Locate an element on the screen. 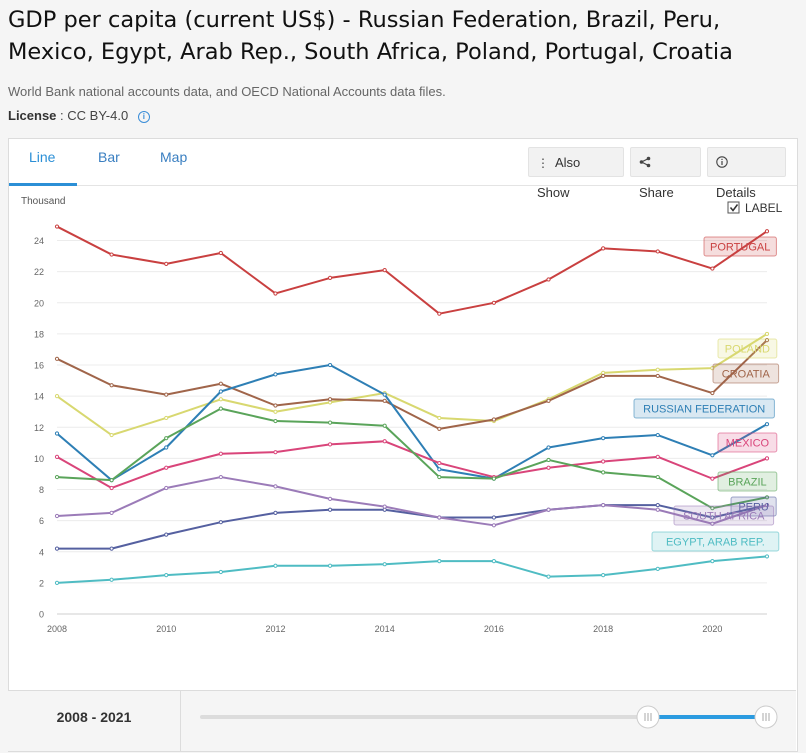 The height and width of the screenshot is (753, 806). slider-handle-end is located at coordinates (766, 717).